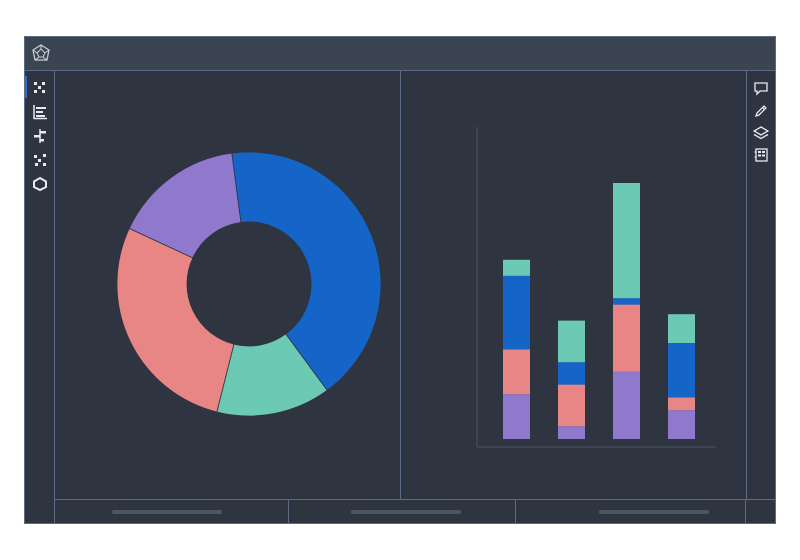 The image size is (800, 560). I want to click on bottom-tab-bar, so click(415, 511).